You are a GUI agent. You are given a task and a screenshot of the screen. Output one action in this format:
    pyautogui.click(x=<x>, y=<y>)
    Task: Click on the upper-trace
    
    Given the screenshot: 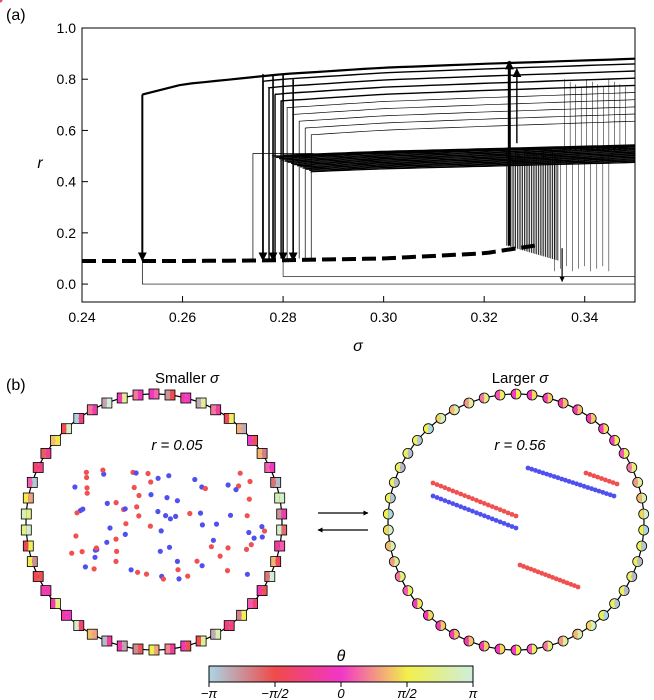 What is the action you would take?
    pyautogui.click(x=467, y=182)
    